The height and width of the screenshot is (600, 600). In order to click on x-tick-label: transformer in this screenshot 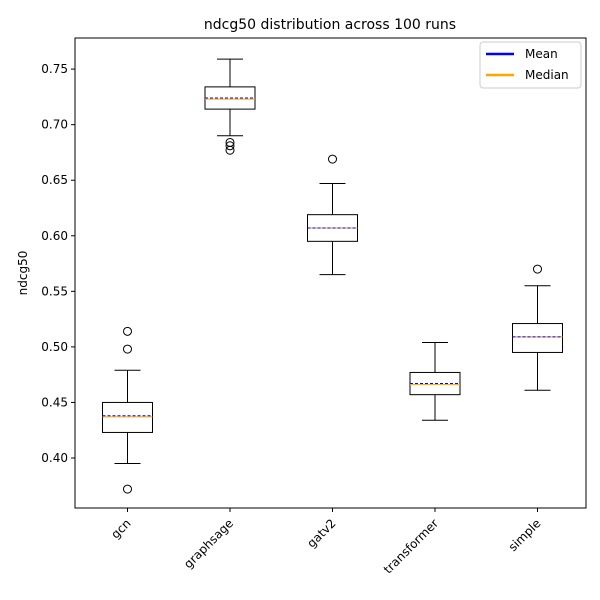, I will do `click(411, 546)`.